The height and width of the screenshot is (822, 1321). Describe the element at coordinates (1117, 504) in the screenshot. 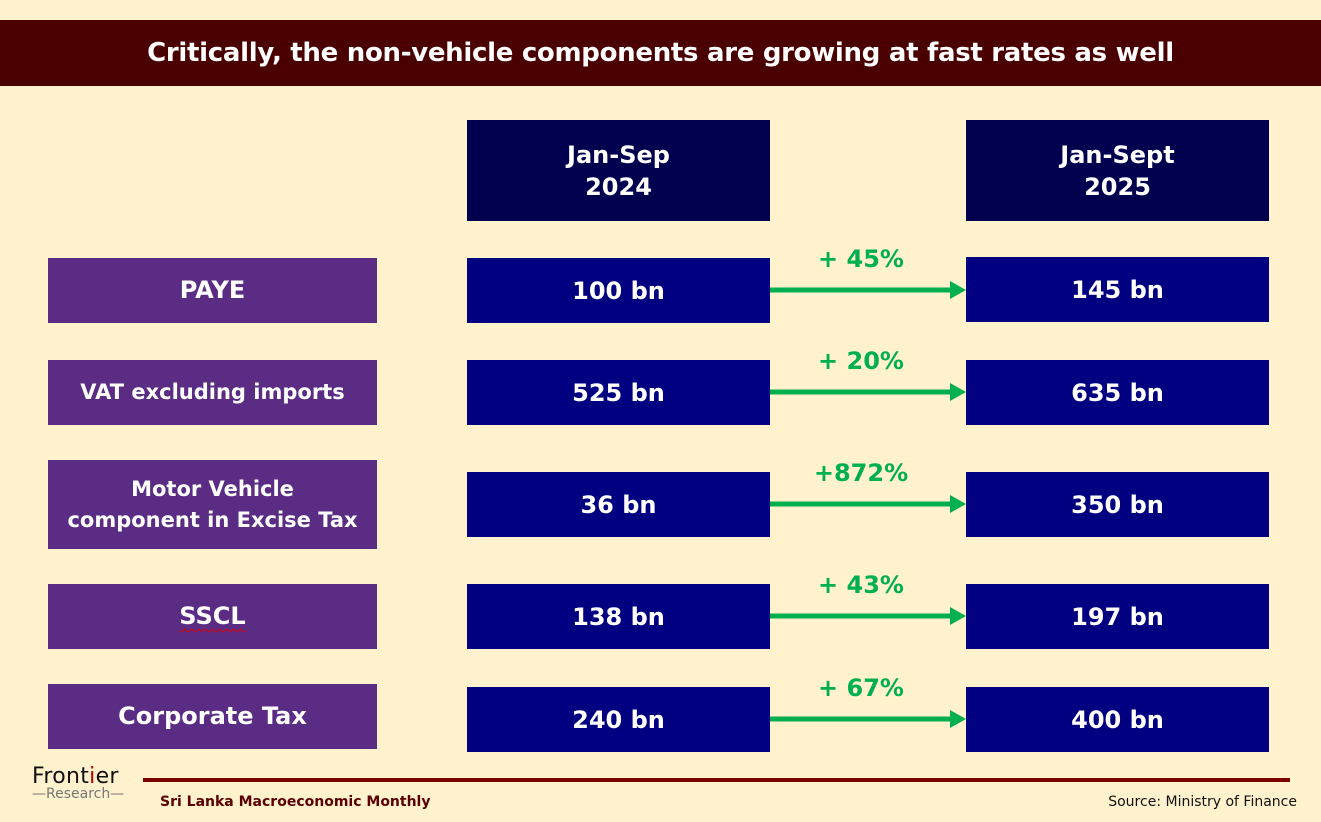

I see `value-2025: 350 bn` at that location.